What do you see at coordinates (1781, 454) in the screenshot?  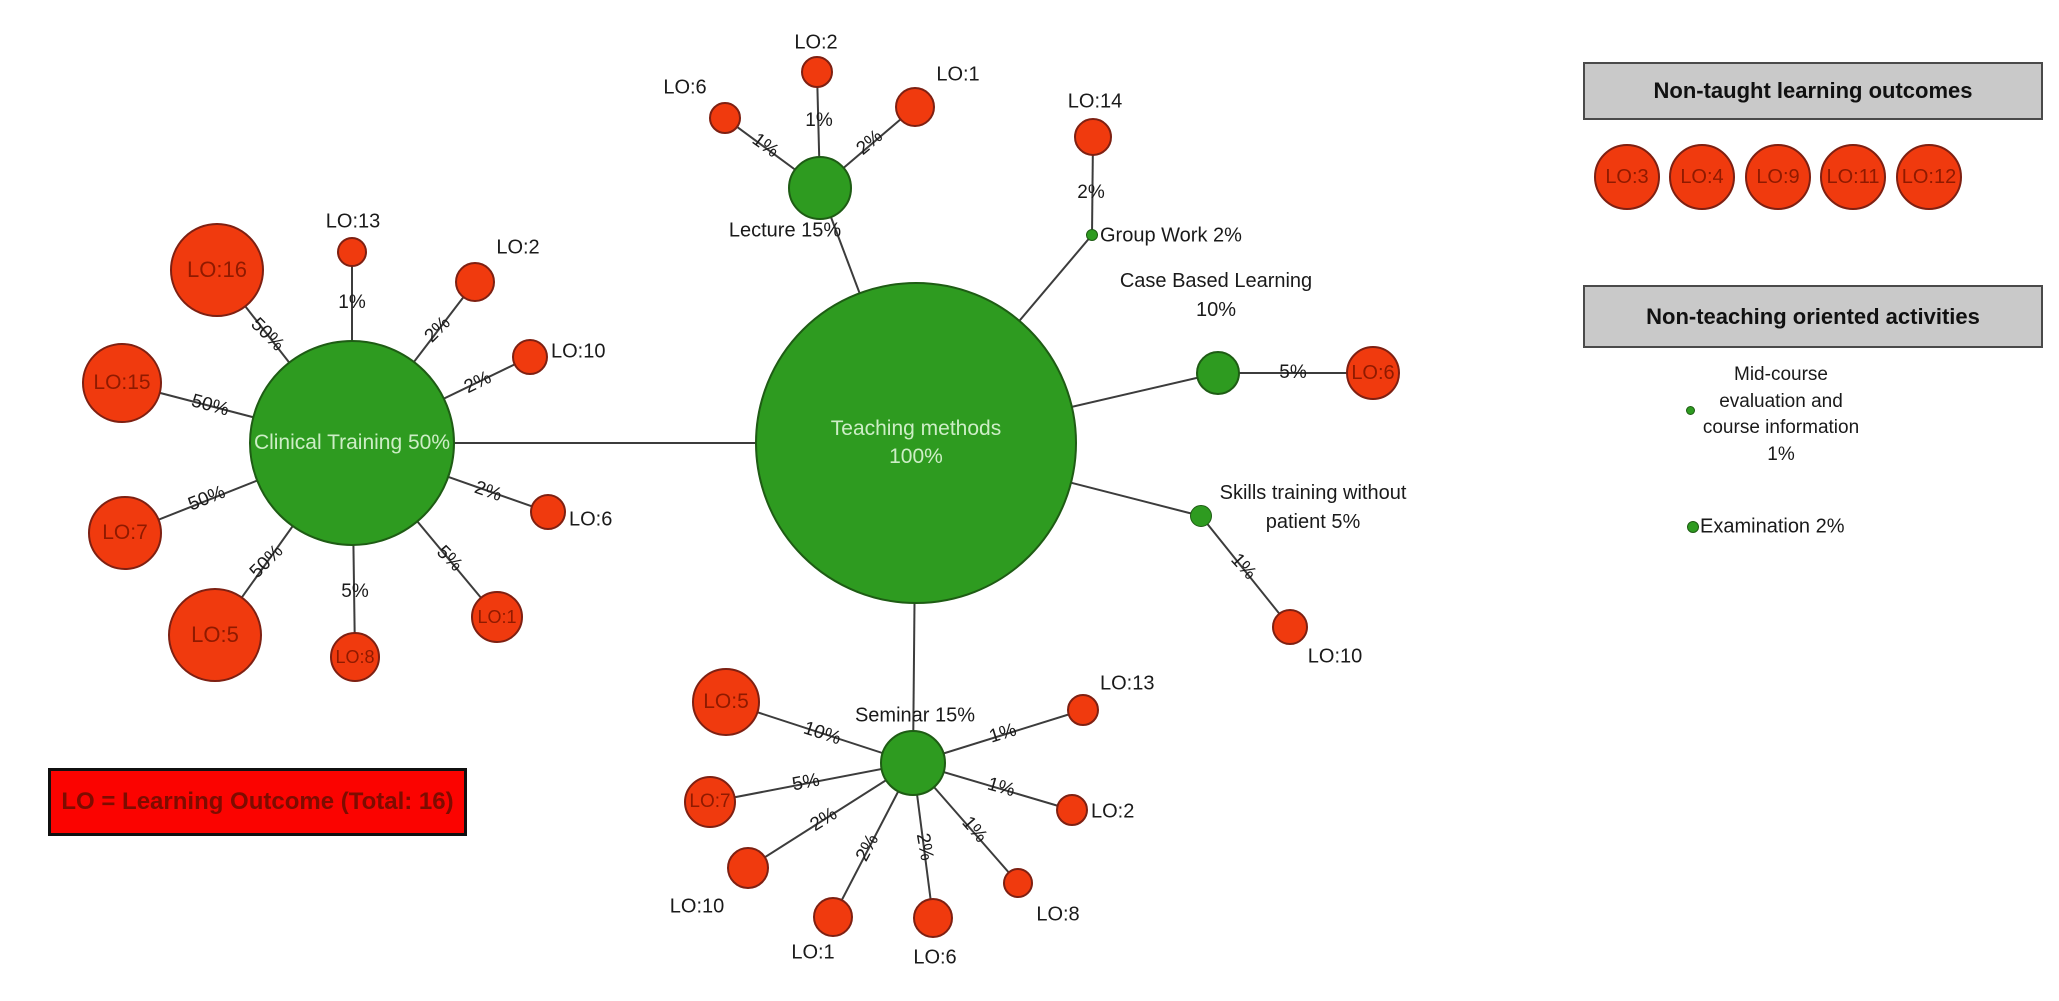 I see `midcourse-line4: 1%` at bounding box center [1781, 454].